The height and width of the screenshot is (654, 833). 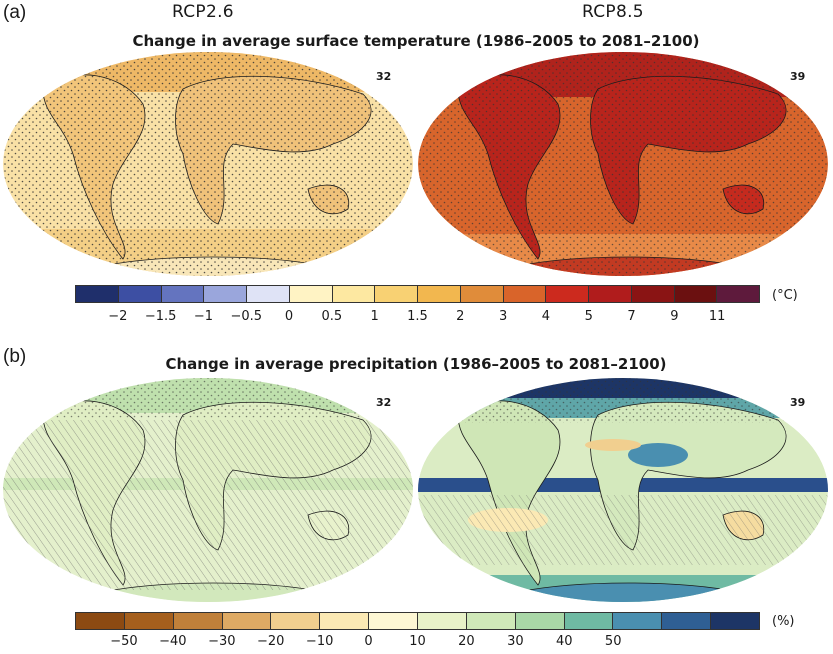 I want to click on panel-b-label: (b), so click(x=15, y=356).